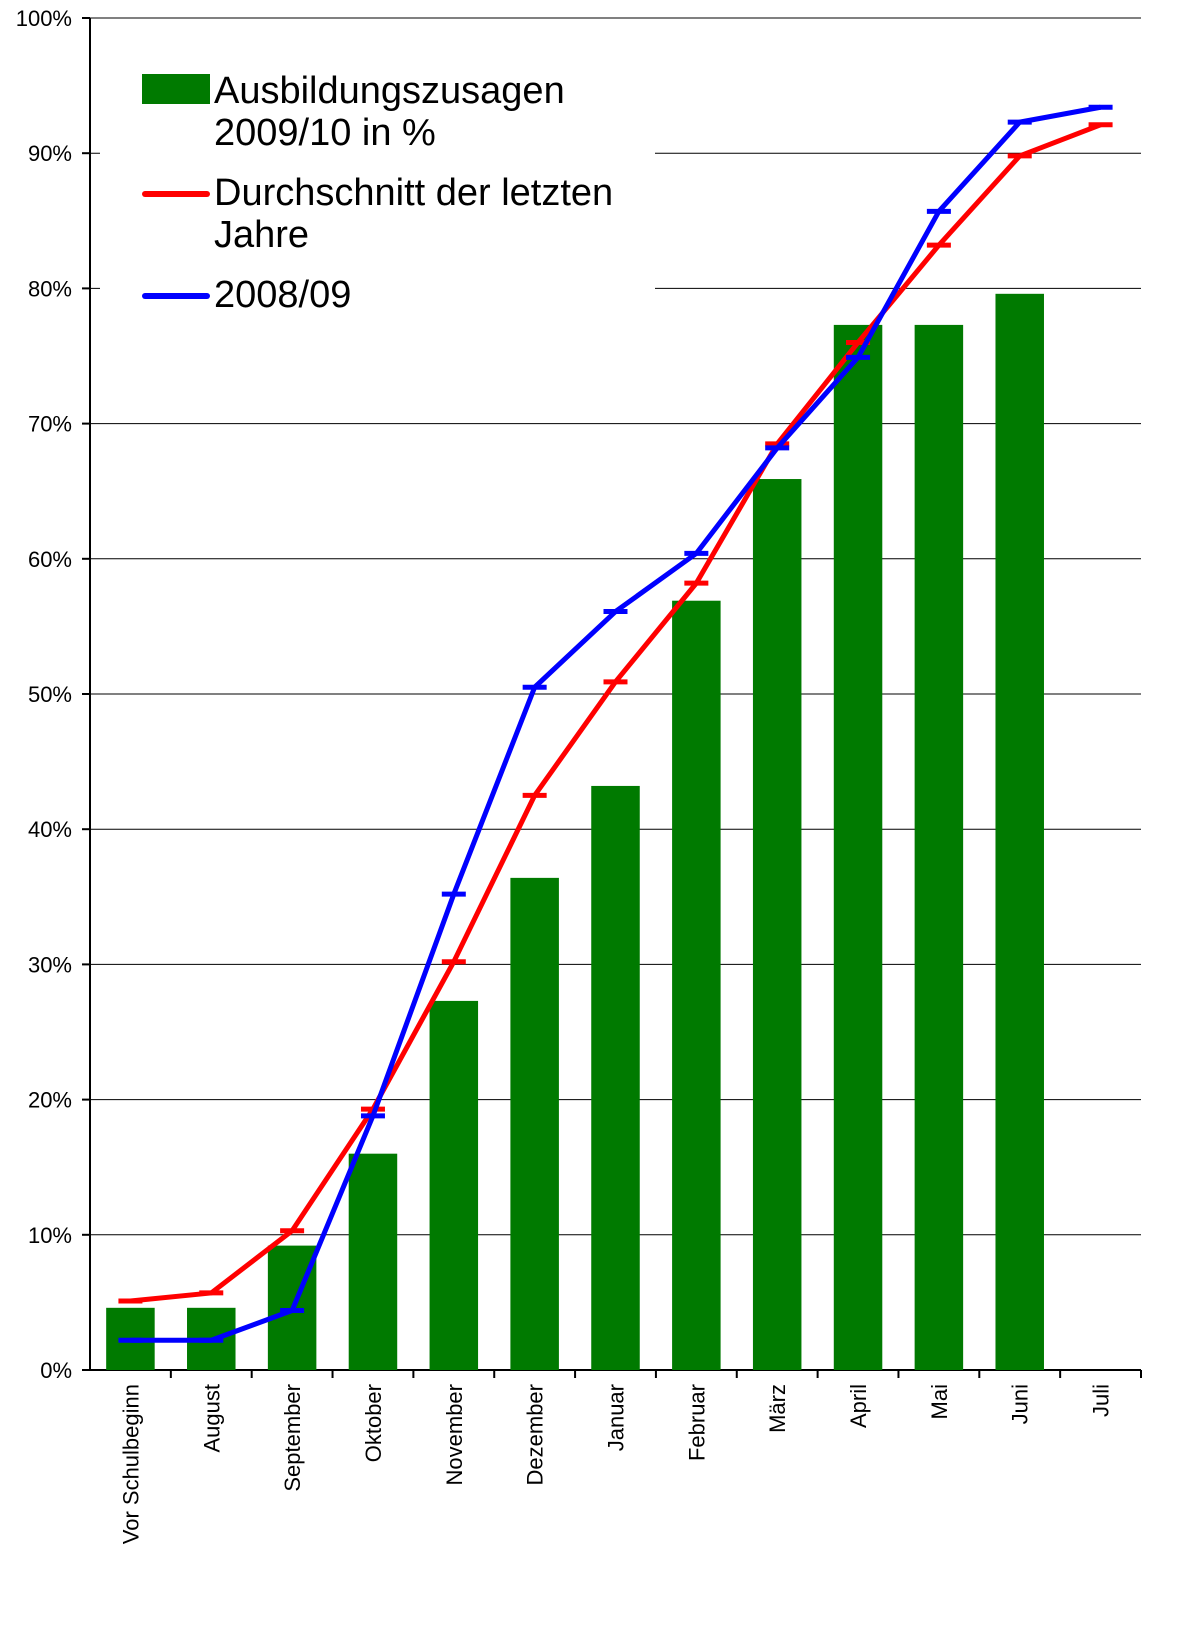 Image resolution: width=1192 pixels, height=1638 pixels. I want to click on legend-label: 2008/09, so click(283, 295).